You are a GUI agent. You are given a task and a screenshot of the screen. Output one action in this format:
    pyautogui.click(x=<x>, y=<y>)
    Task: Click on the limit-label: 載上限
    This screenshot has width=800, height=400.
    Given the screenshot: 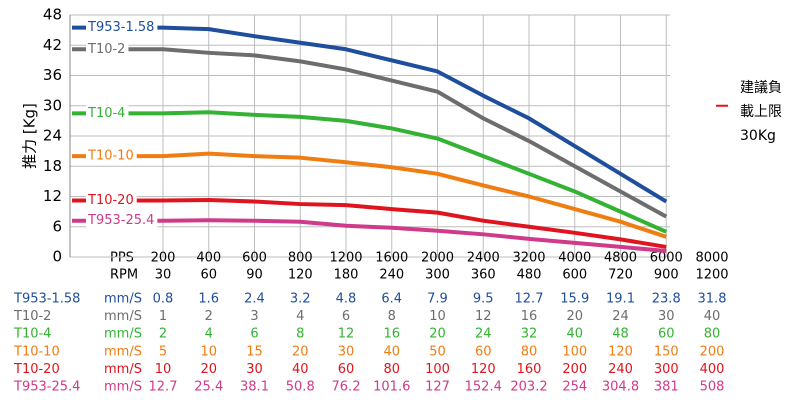 What is the action you would take?
    pyautogui.click(x=761, y=112)
    